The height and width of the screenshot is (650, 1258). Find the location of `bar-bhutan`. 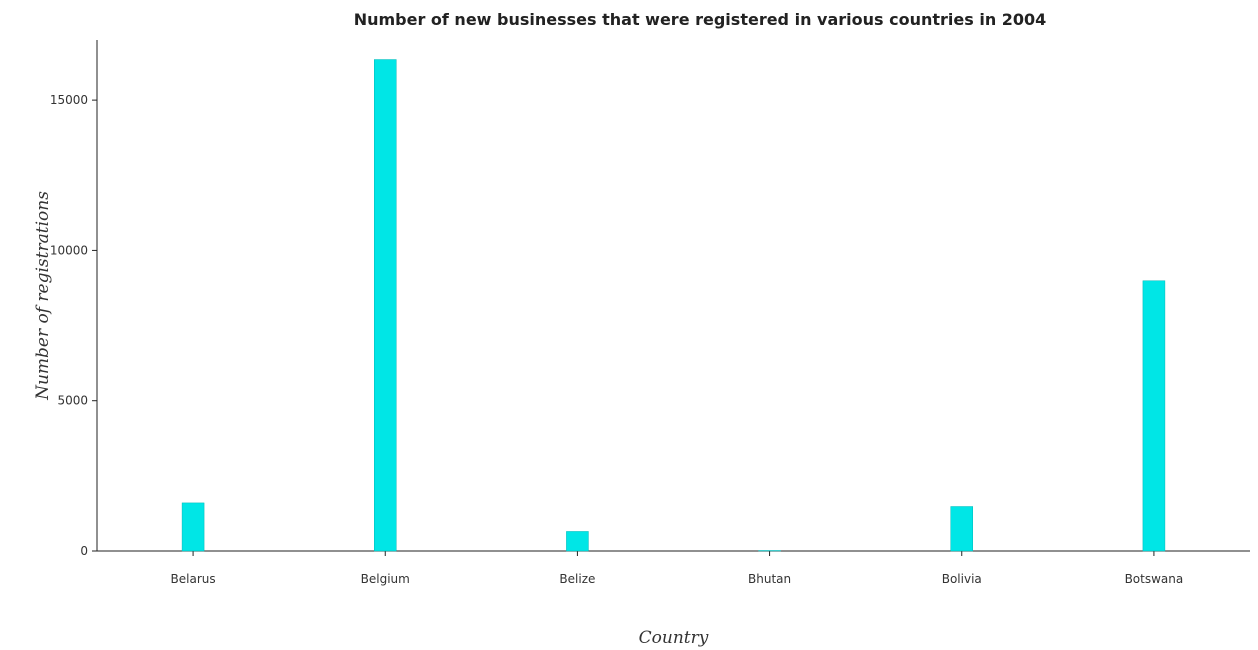

bar-bhutan is located at coordinates (769, 551).